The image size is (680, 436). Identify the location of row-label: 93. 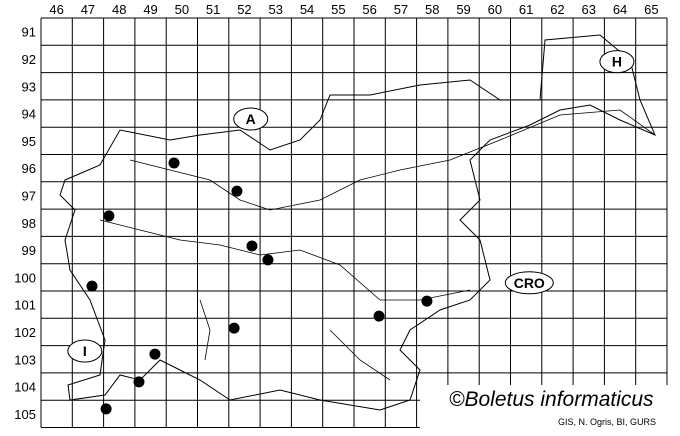
(29, 86).